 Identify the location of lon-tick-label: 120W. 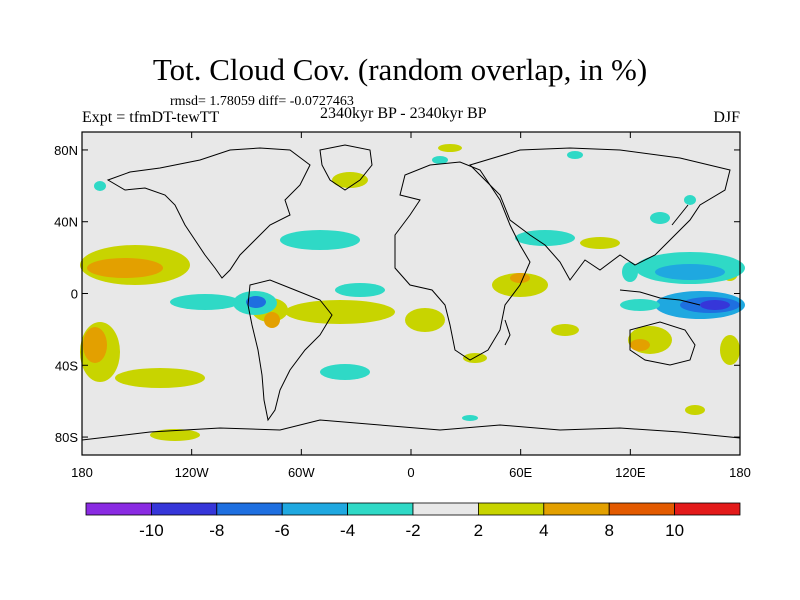
(192, 472).